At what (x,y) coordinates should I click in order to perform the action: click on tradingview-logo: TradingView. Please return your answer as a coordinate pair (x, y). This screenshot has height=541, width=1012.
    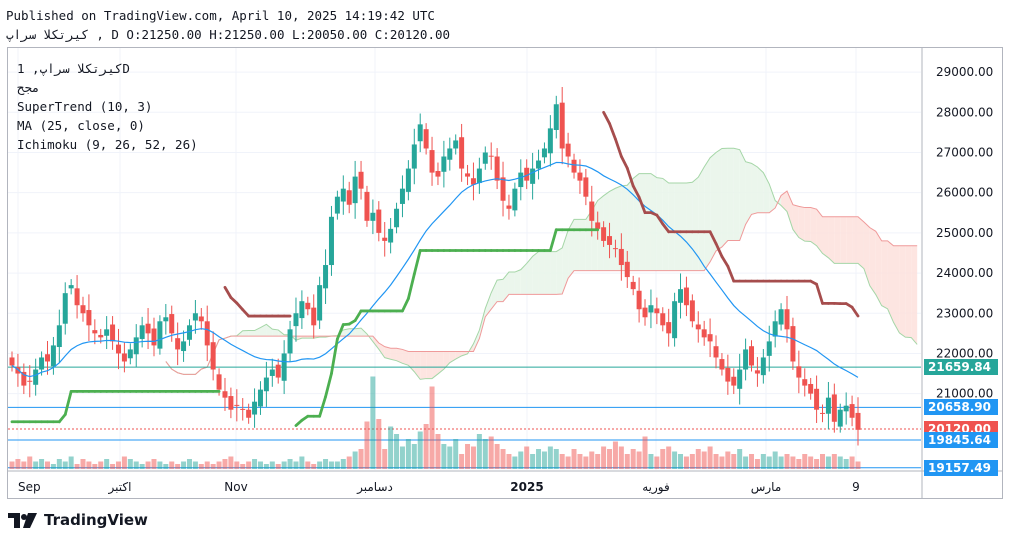
    Looking at the image, I should click on (78, 520).